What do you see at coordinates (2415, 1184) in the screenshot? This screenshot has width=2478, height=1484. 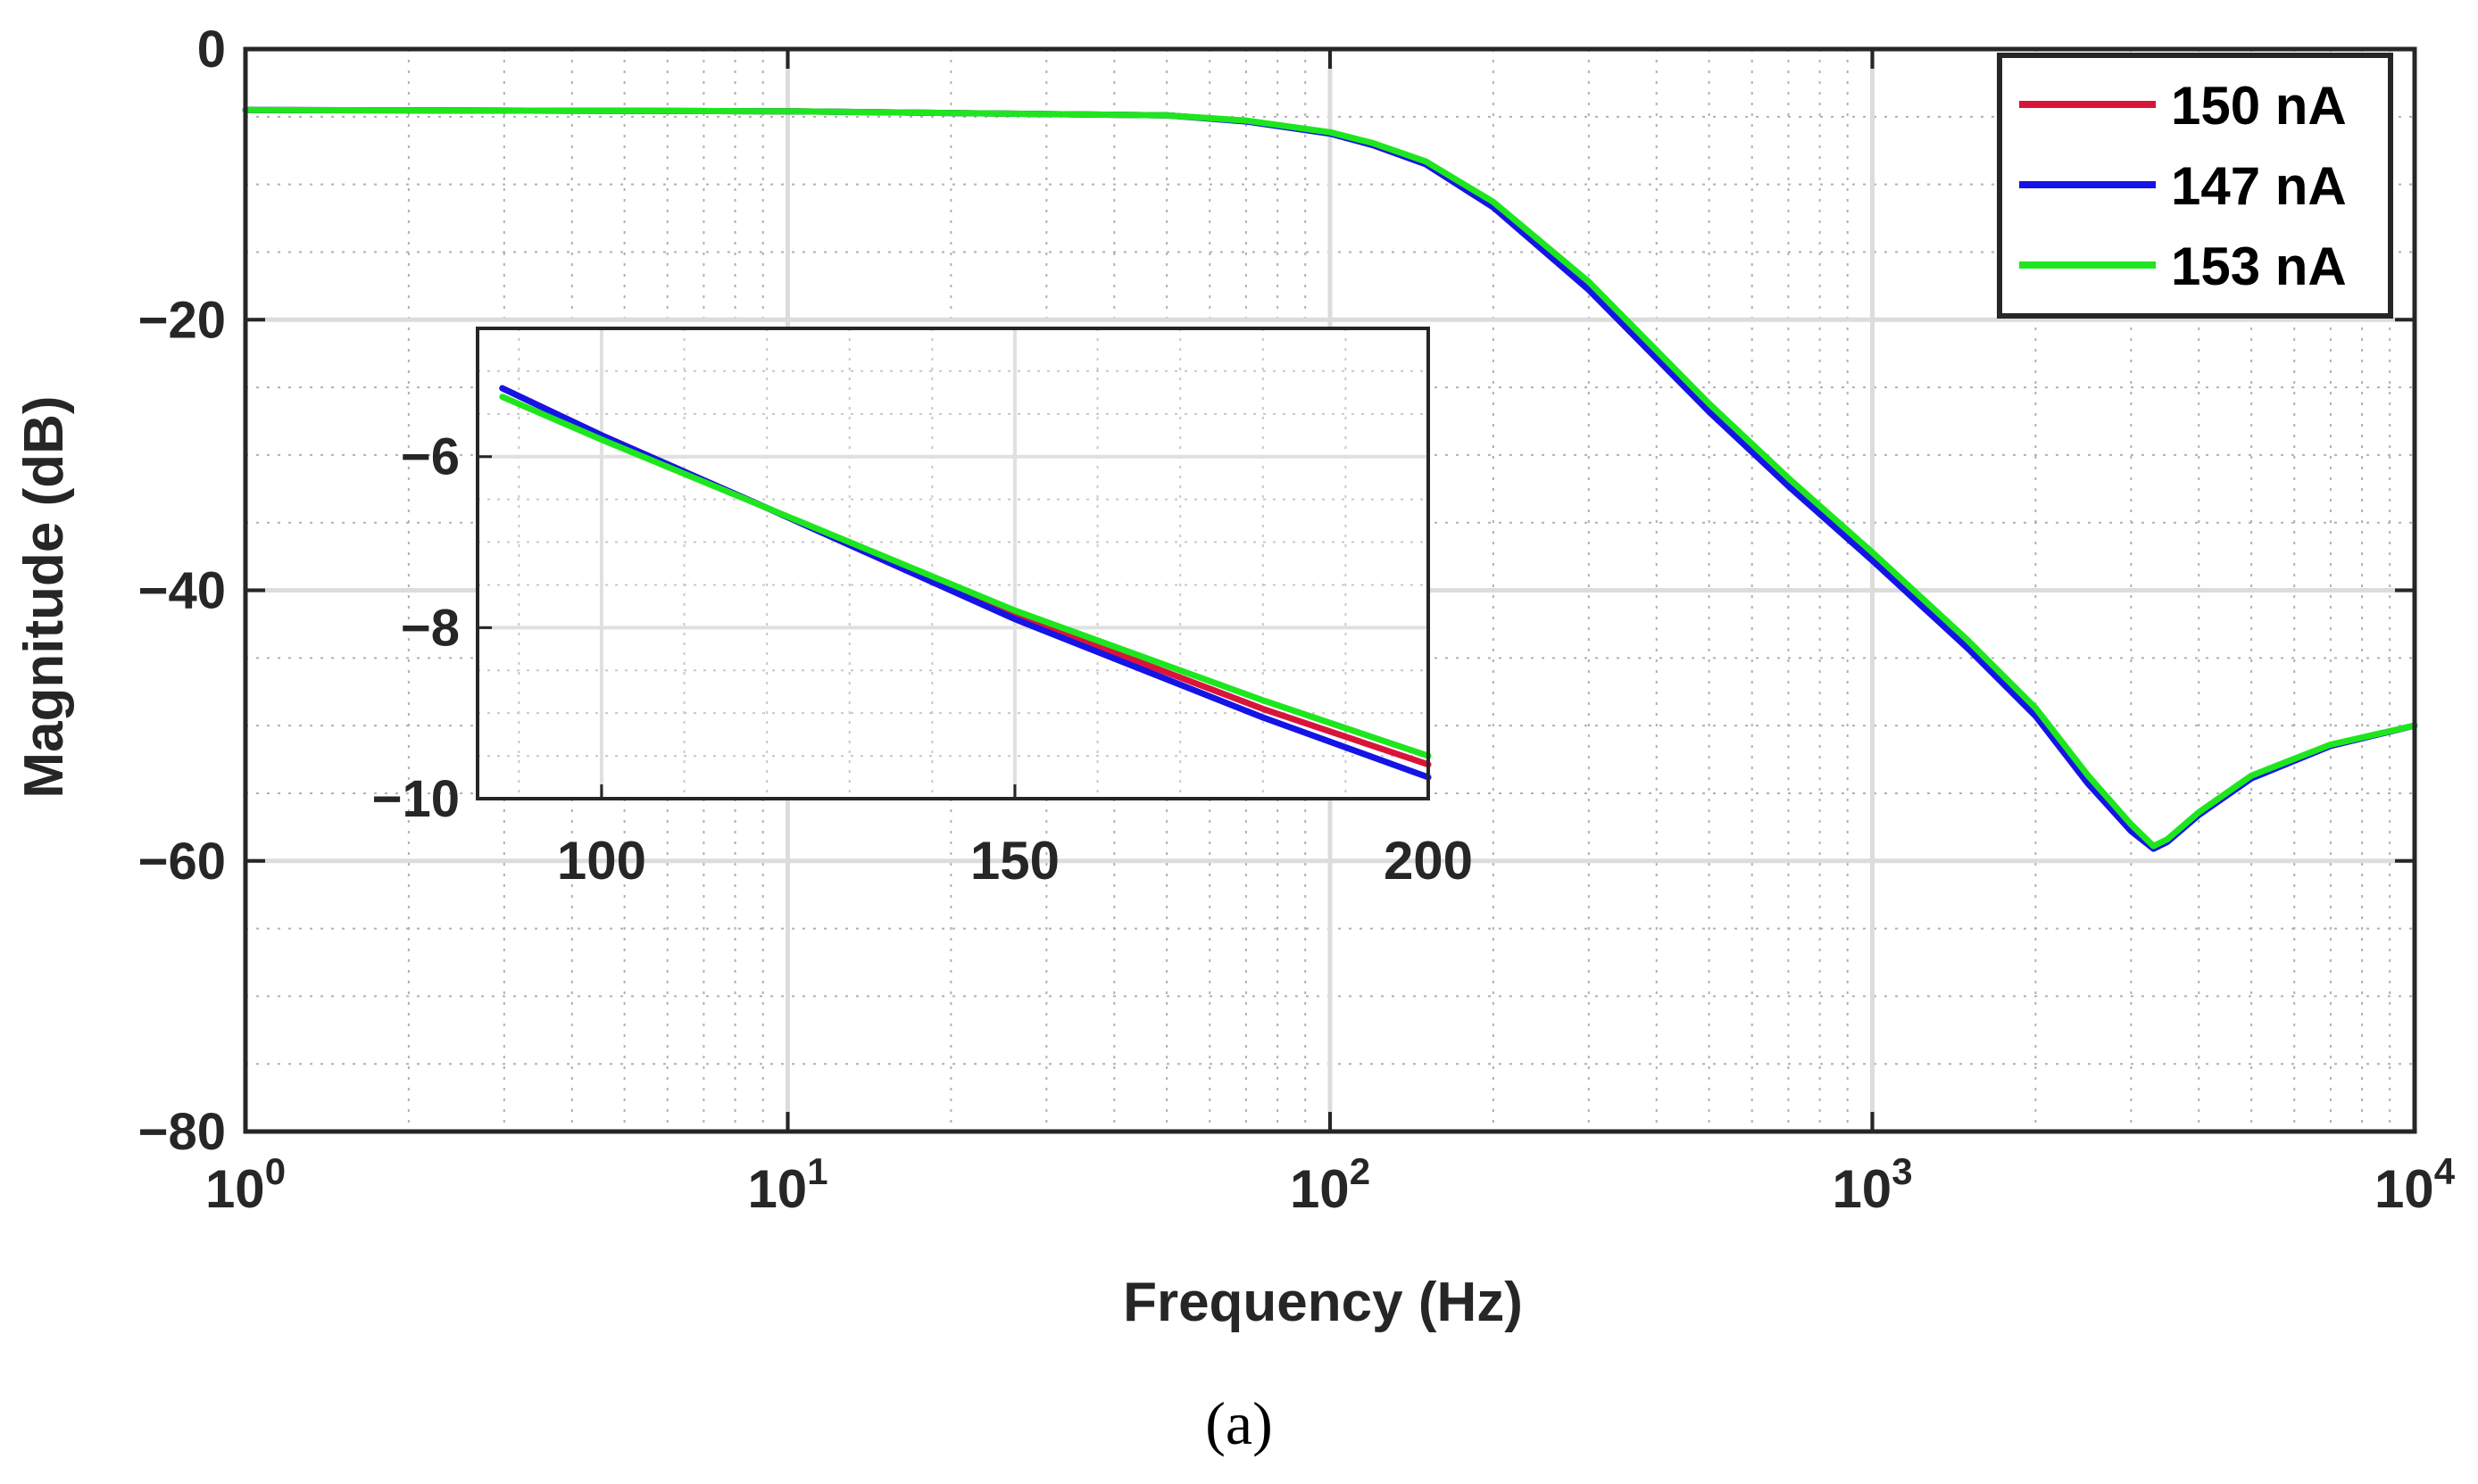 I see `x-tick-label: 10⁴` at bounding box center [2415, 1184].